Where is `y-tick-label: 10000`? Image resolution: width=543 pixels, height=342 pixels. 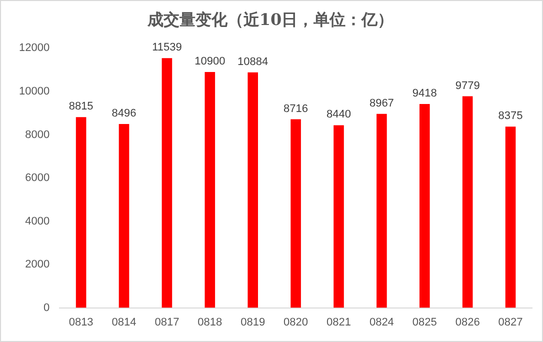 y-tick-label: 10000 is located at coordinates (34, 92).